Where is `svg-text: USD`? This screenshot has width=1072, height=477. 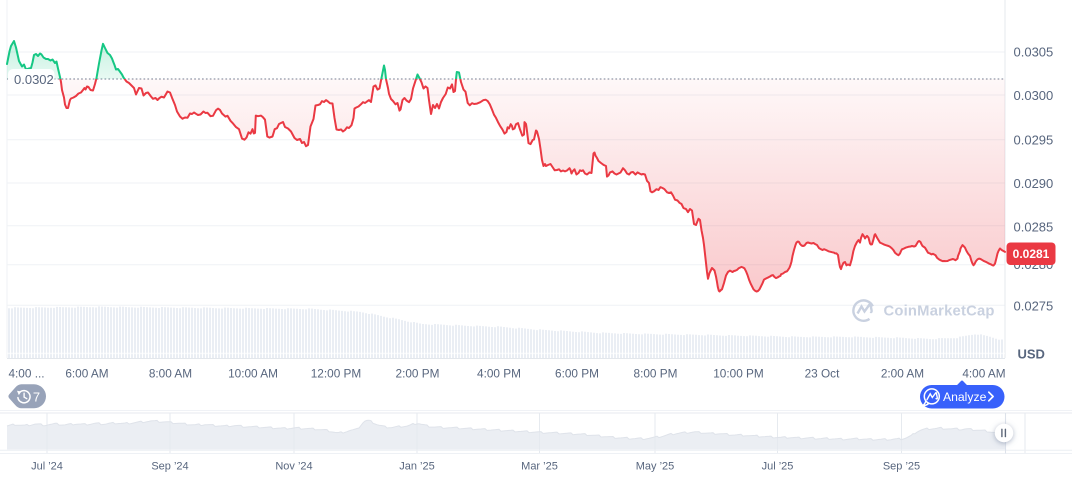
svg-text: USD is located at coordinates (1031, 353).